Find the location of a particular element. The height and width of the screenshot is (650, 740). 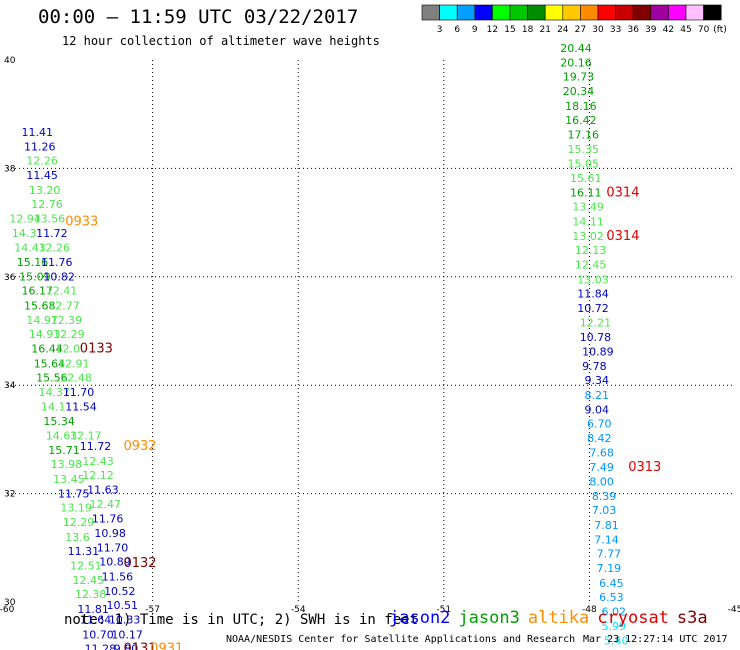

wave-height-value: 12.43 is located at coordinates (98, 461).